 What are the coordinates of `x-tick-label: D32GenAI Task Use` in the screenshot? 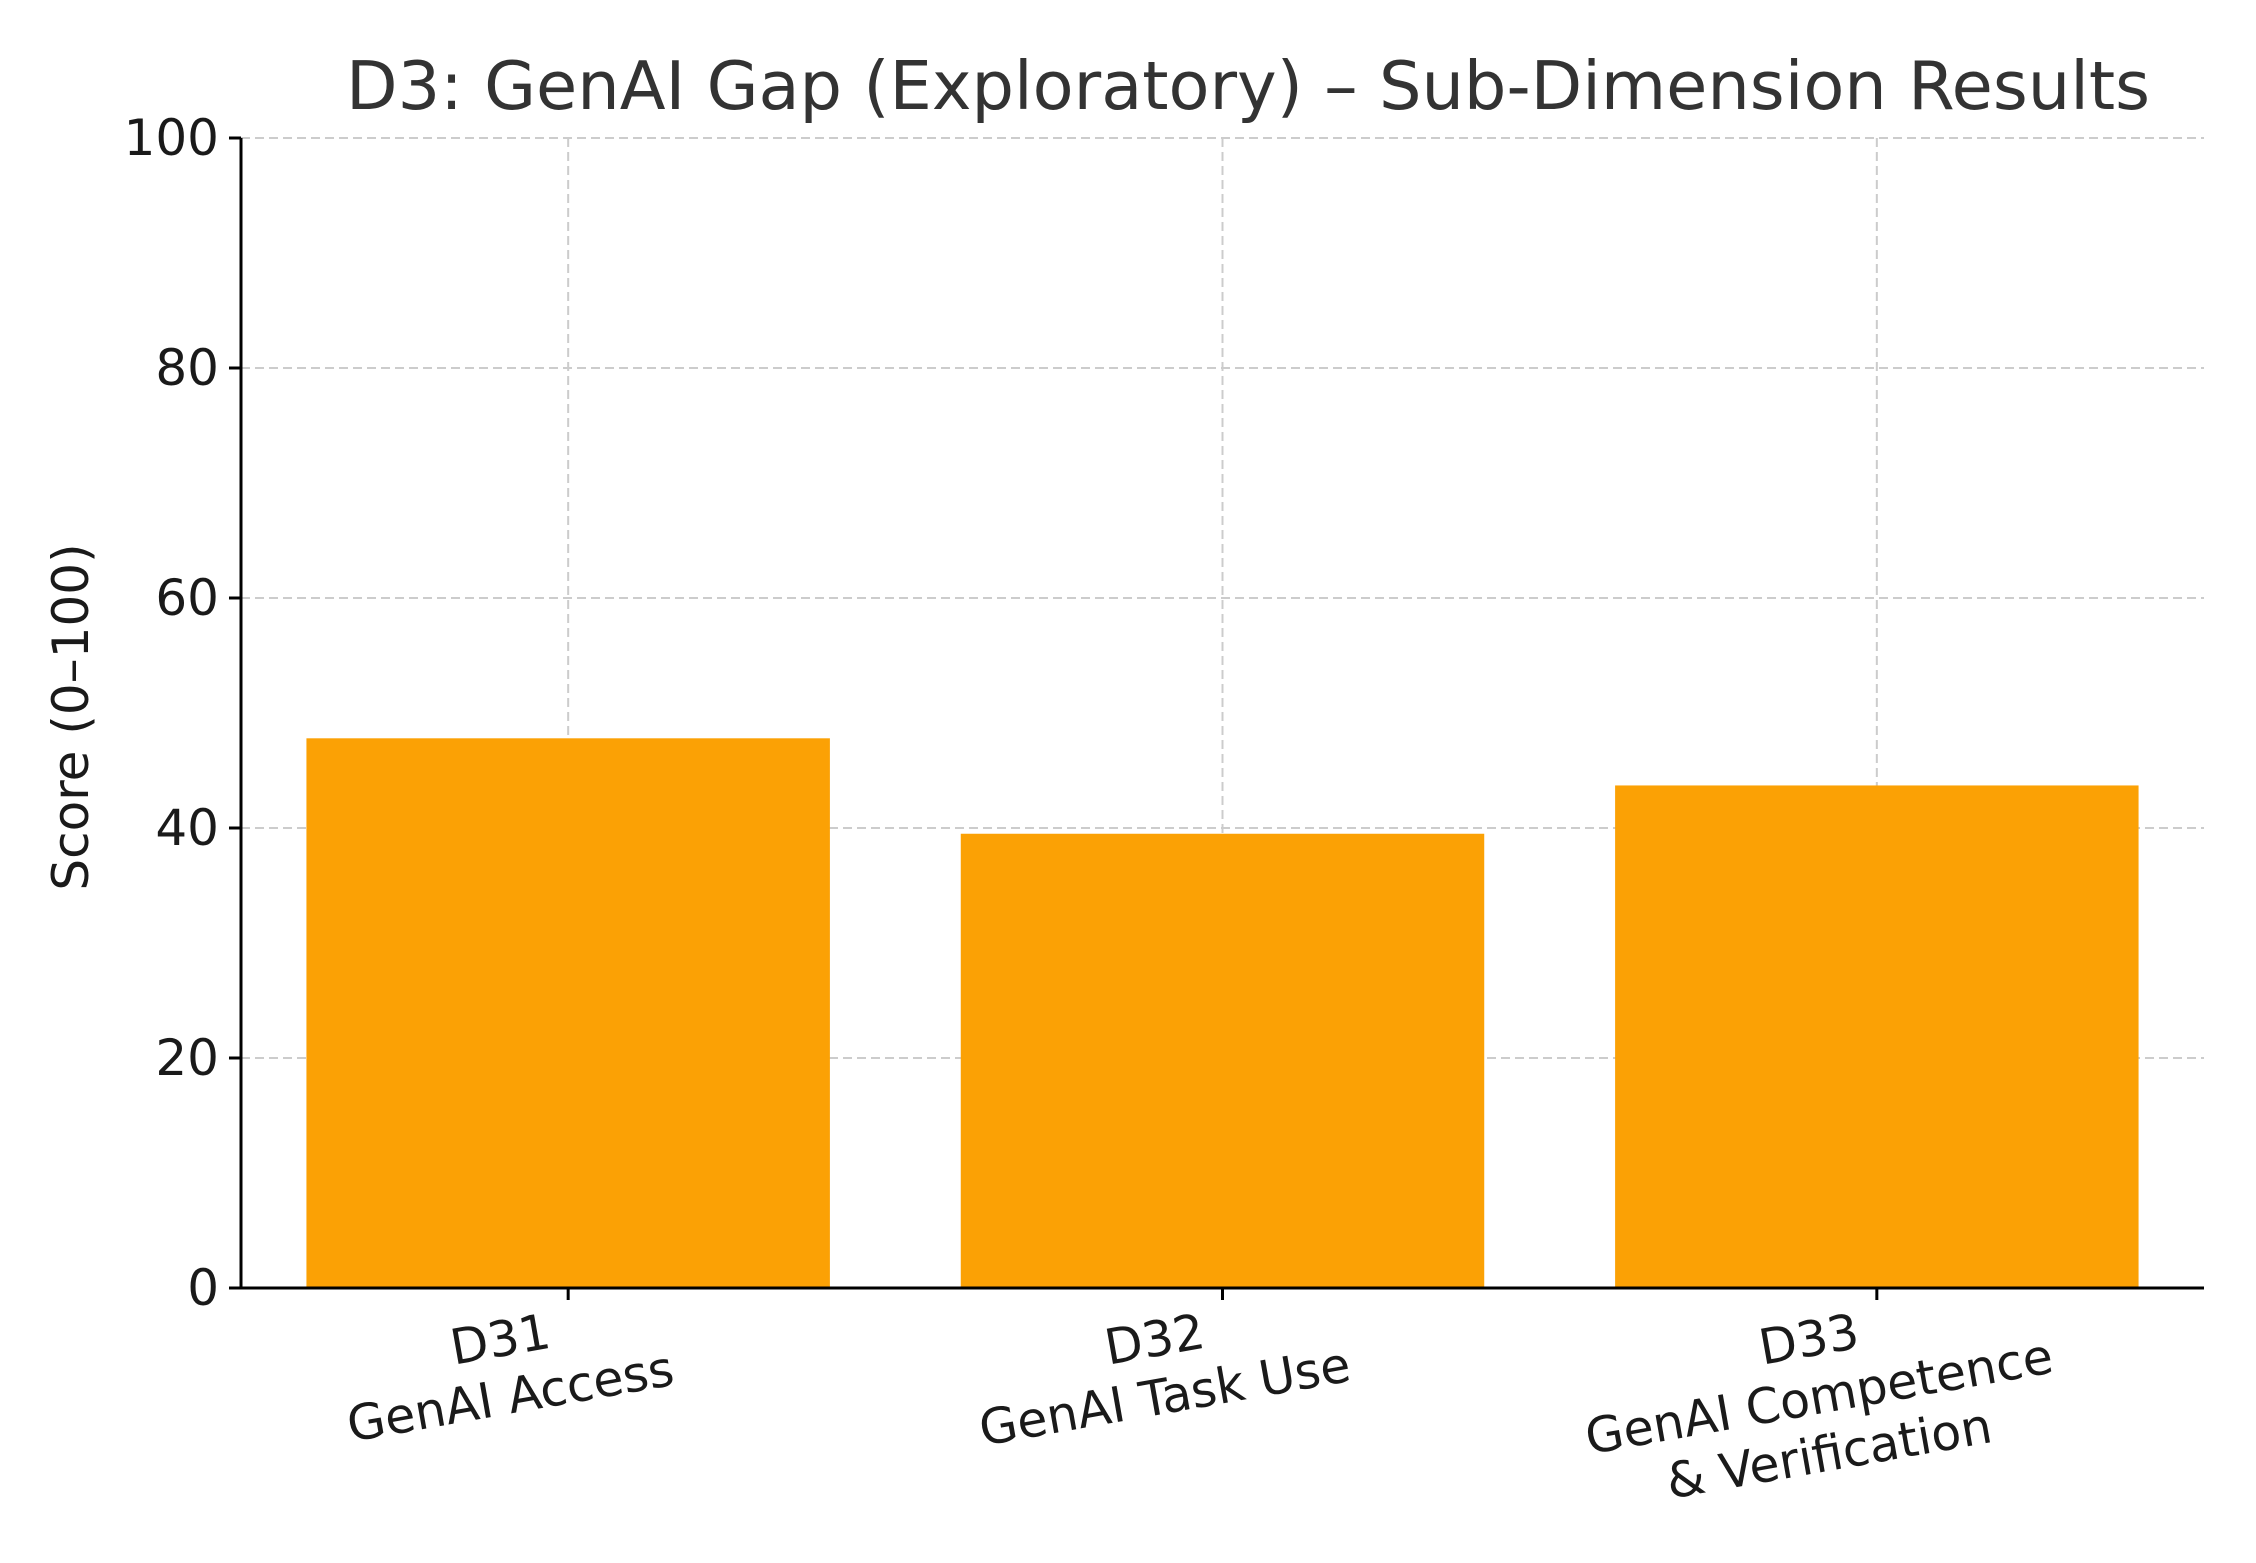 It's located at (1160, 1368).